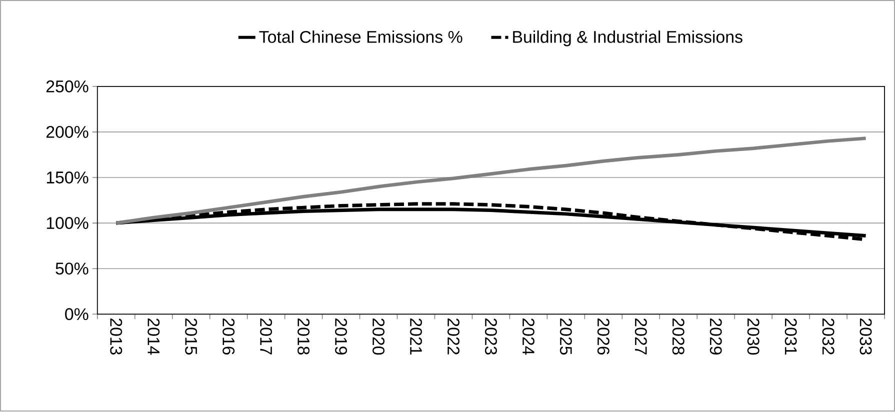  Describe the element at coordinates (67, 178) in the screenshot. I see `y-tick-label: 150%` at that location.